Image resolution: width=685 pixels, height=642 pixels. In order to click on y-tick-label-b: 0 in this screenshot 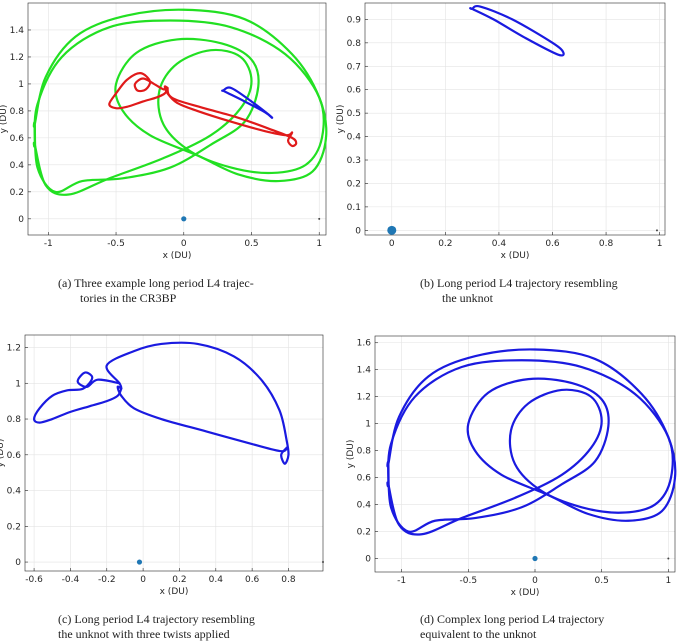, I will do `click(358, 231)`.